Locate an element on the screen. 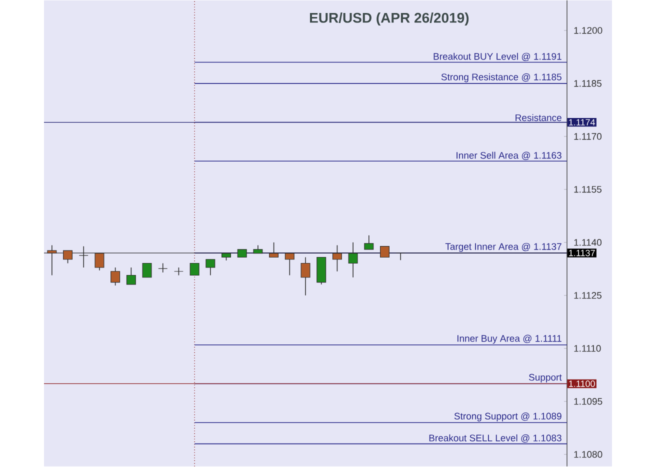 This screenshot has height=467, width=664. y-tick-label: 1.1140 is located at coordinates (588, 242).